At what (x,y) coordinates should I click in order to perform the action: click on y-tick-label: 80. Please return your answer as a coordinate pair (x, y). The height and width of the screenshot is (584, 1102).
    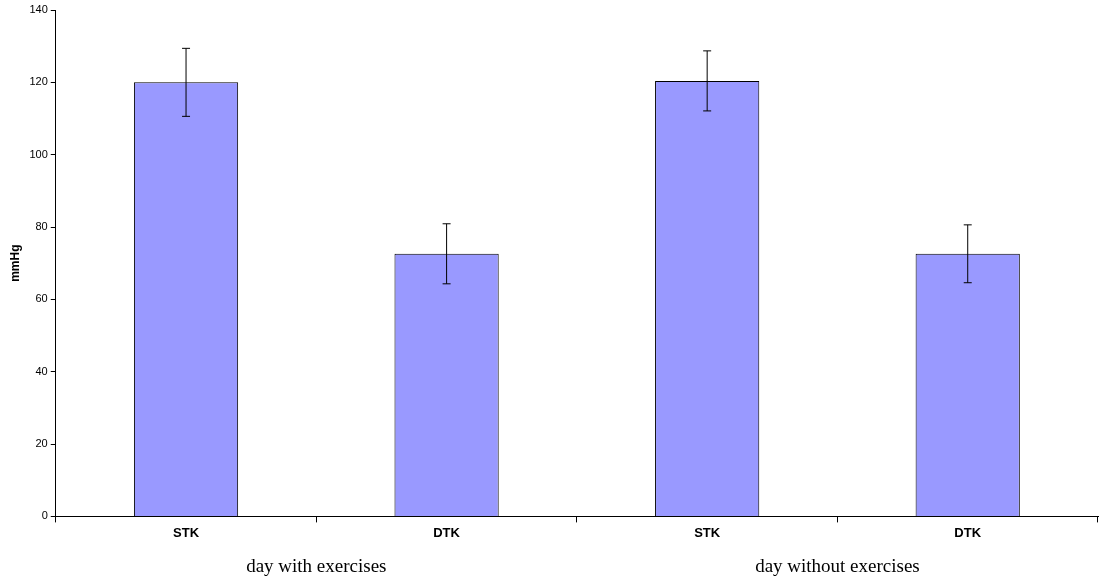
    Looking at the image, I should click on (41, 226).